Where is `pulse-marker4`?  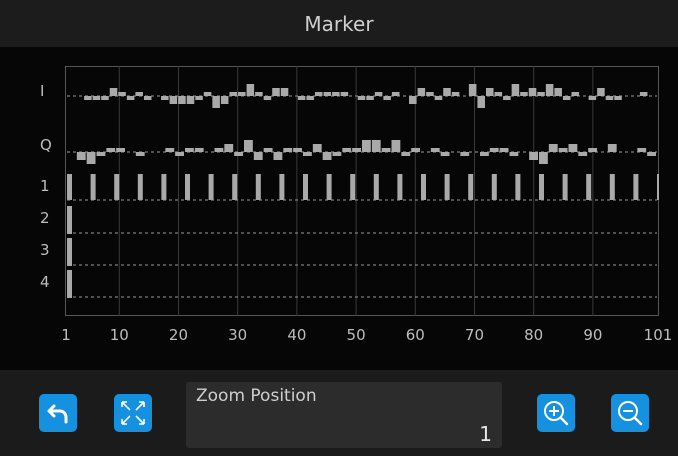 pulse-marker4 is located at coordinates (69, 284).